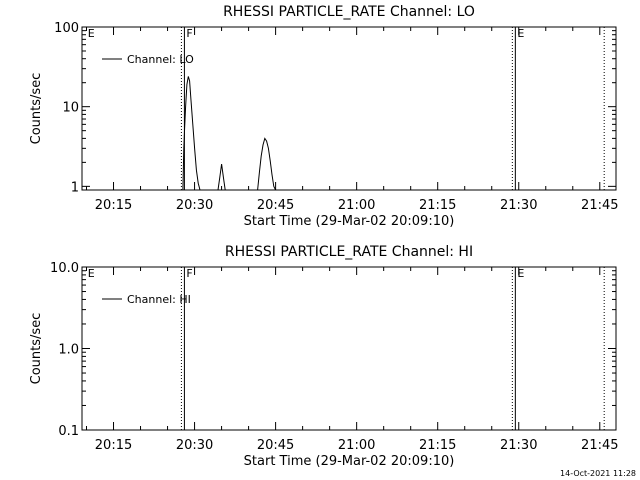 Image resolution: width=640 pixels, height=480 pixels. Describe the element at coordinates (598, 473) in the screenshot. I see `timestamp-label: 14-Oct-2021 11:28` at that location.